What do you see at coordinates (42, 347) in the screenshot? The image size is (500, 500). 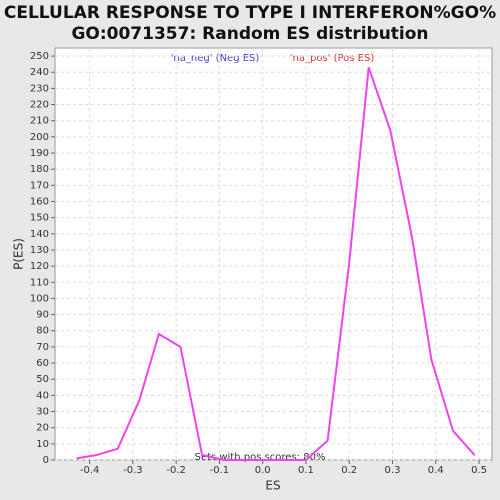 I see `y-tick-label: 70` at bounding box center [42, 347].